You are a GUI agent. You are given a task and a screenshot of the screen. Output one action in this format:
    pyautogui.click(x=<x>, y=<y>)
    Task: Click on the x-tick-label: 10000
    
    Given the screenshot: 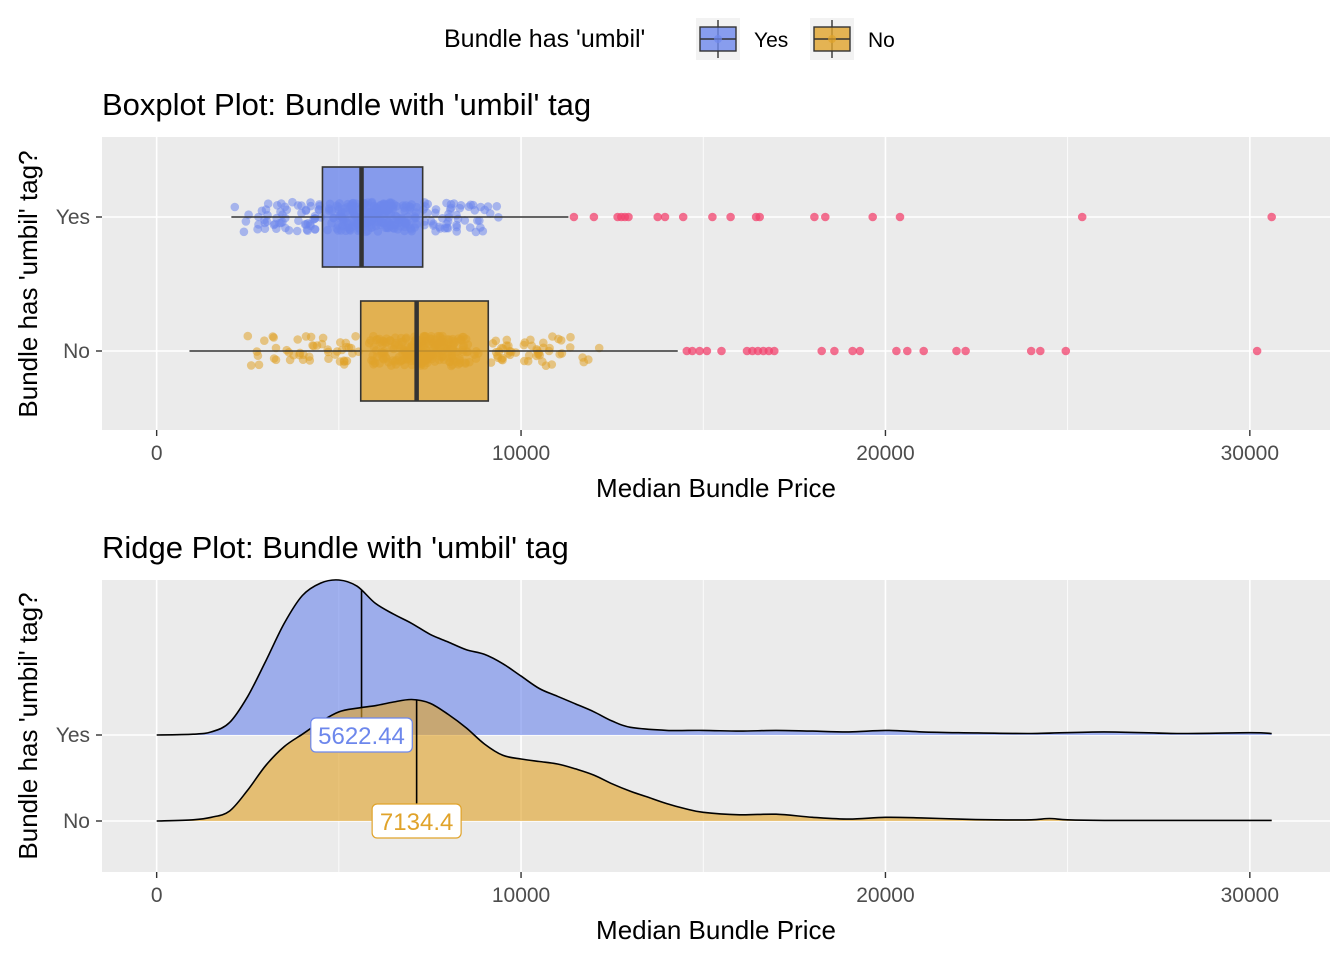 What is the action you would take?
    pyautogui.click(x=521, y=895)
    